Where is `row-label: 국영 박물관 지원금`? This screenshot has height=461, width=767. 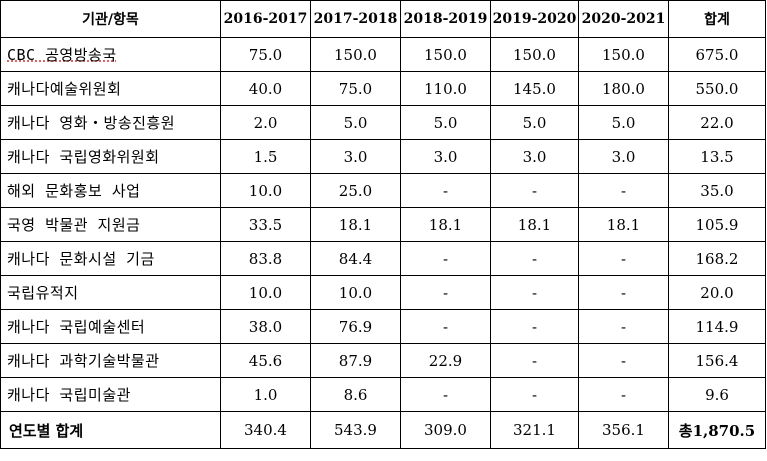 row-label: 국영 박물관 지원금 is located at coordinates (110, 224).